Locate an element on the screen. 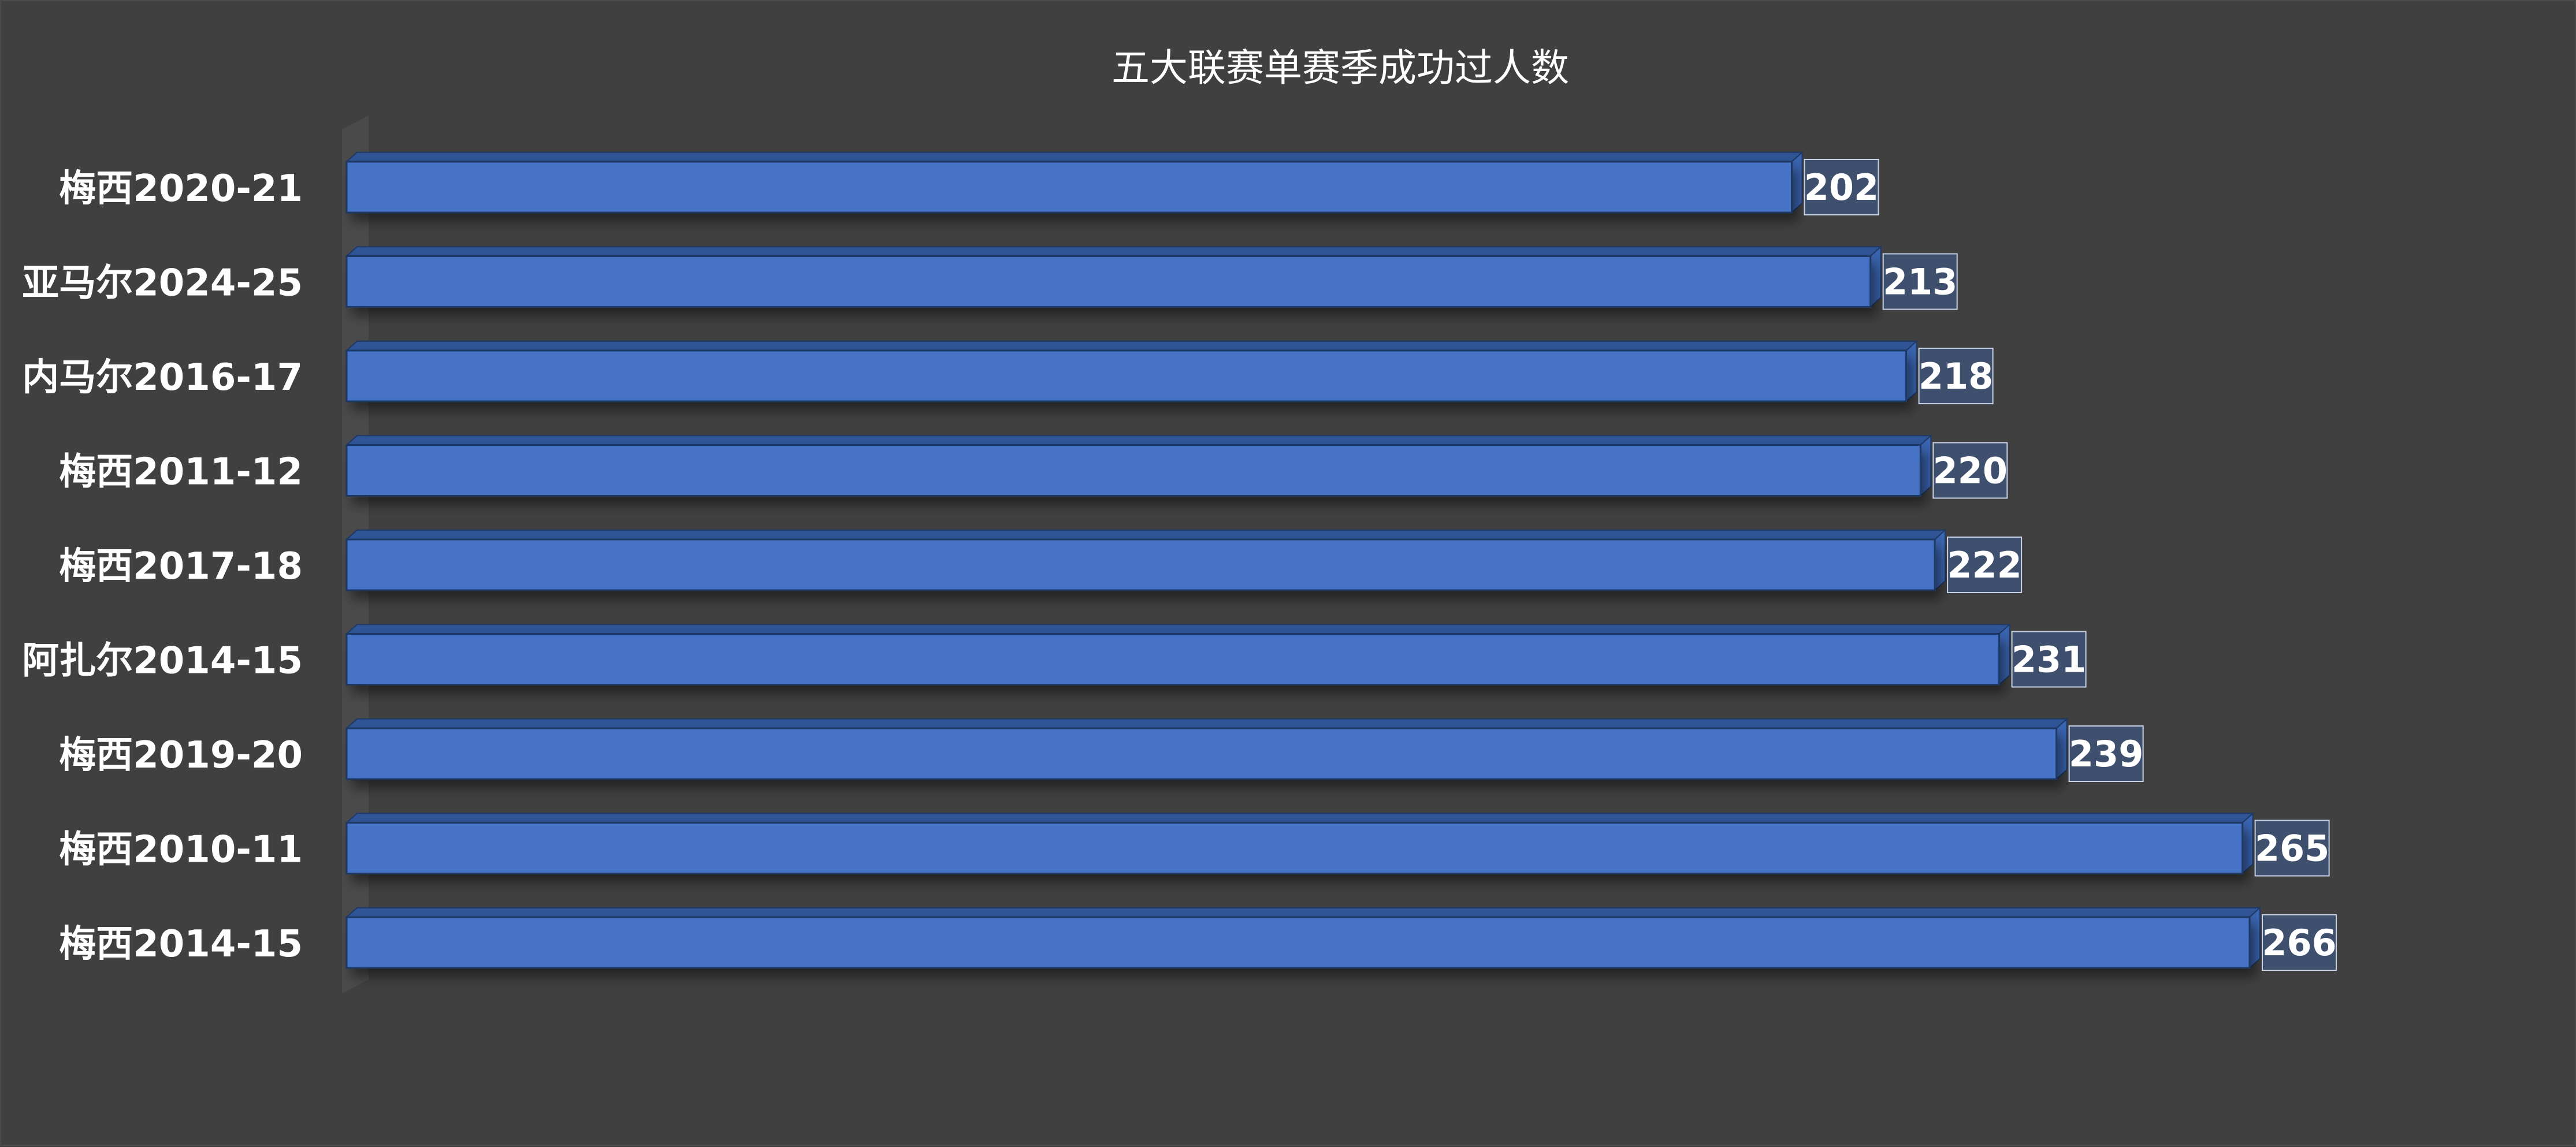  bar-group: 218 内马尔2016-17 is located at coordinates (1008, 372).